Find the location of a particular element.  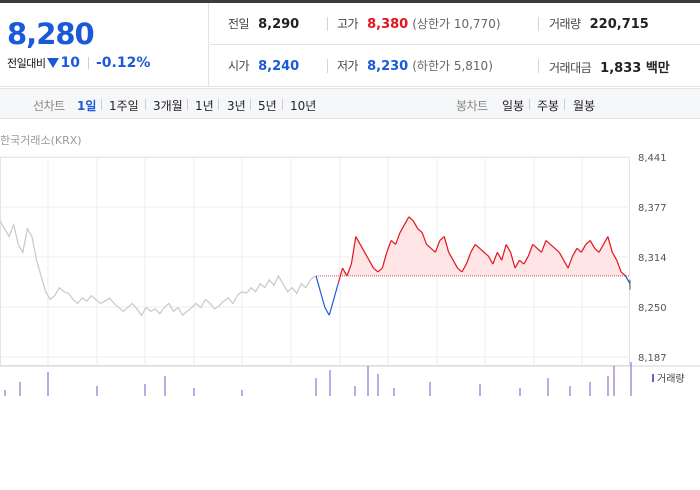

prev-close-label: 전일 is located at coordinates (239, 24).